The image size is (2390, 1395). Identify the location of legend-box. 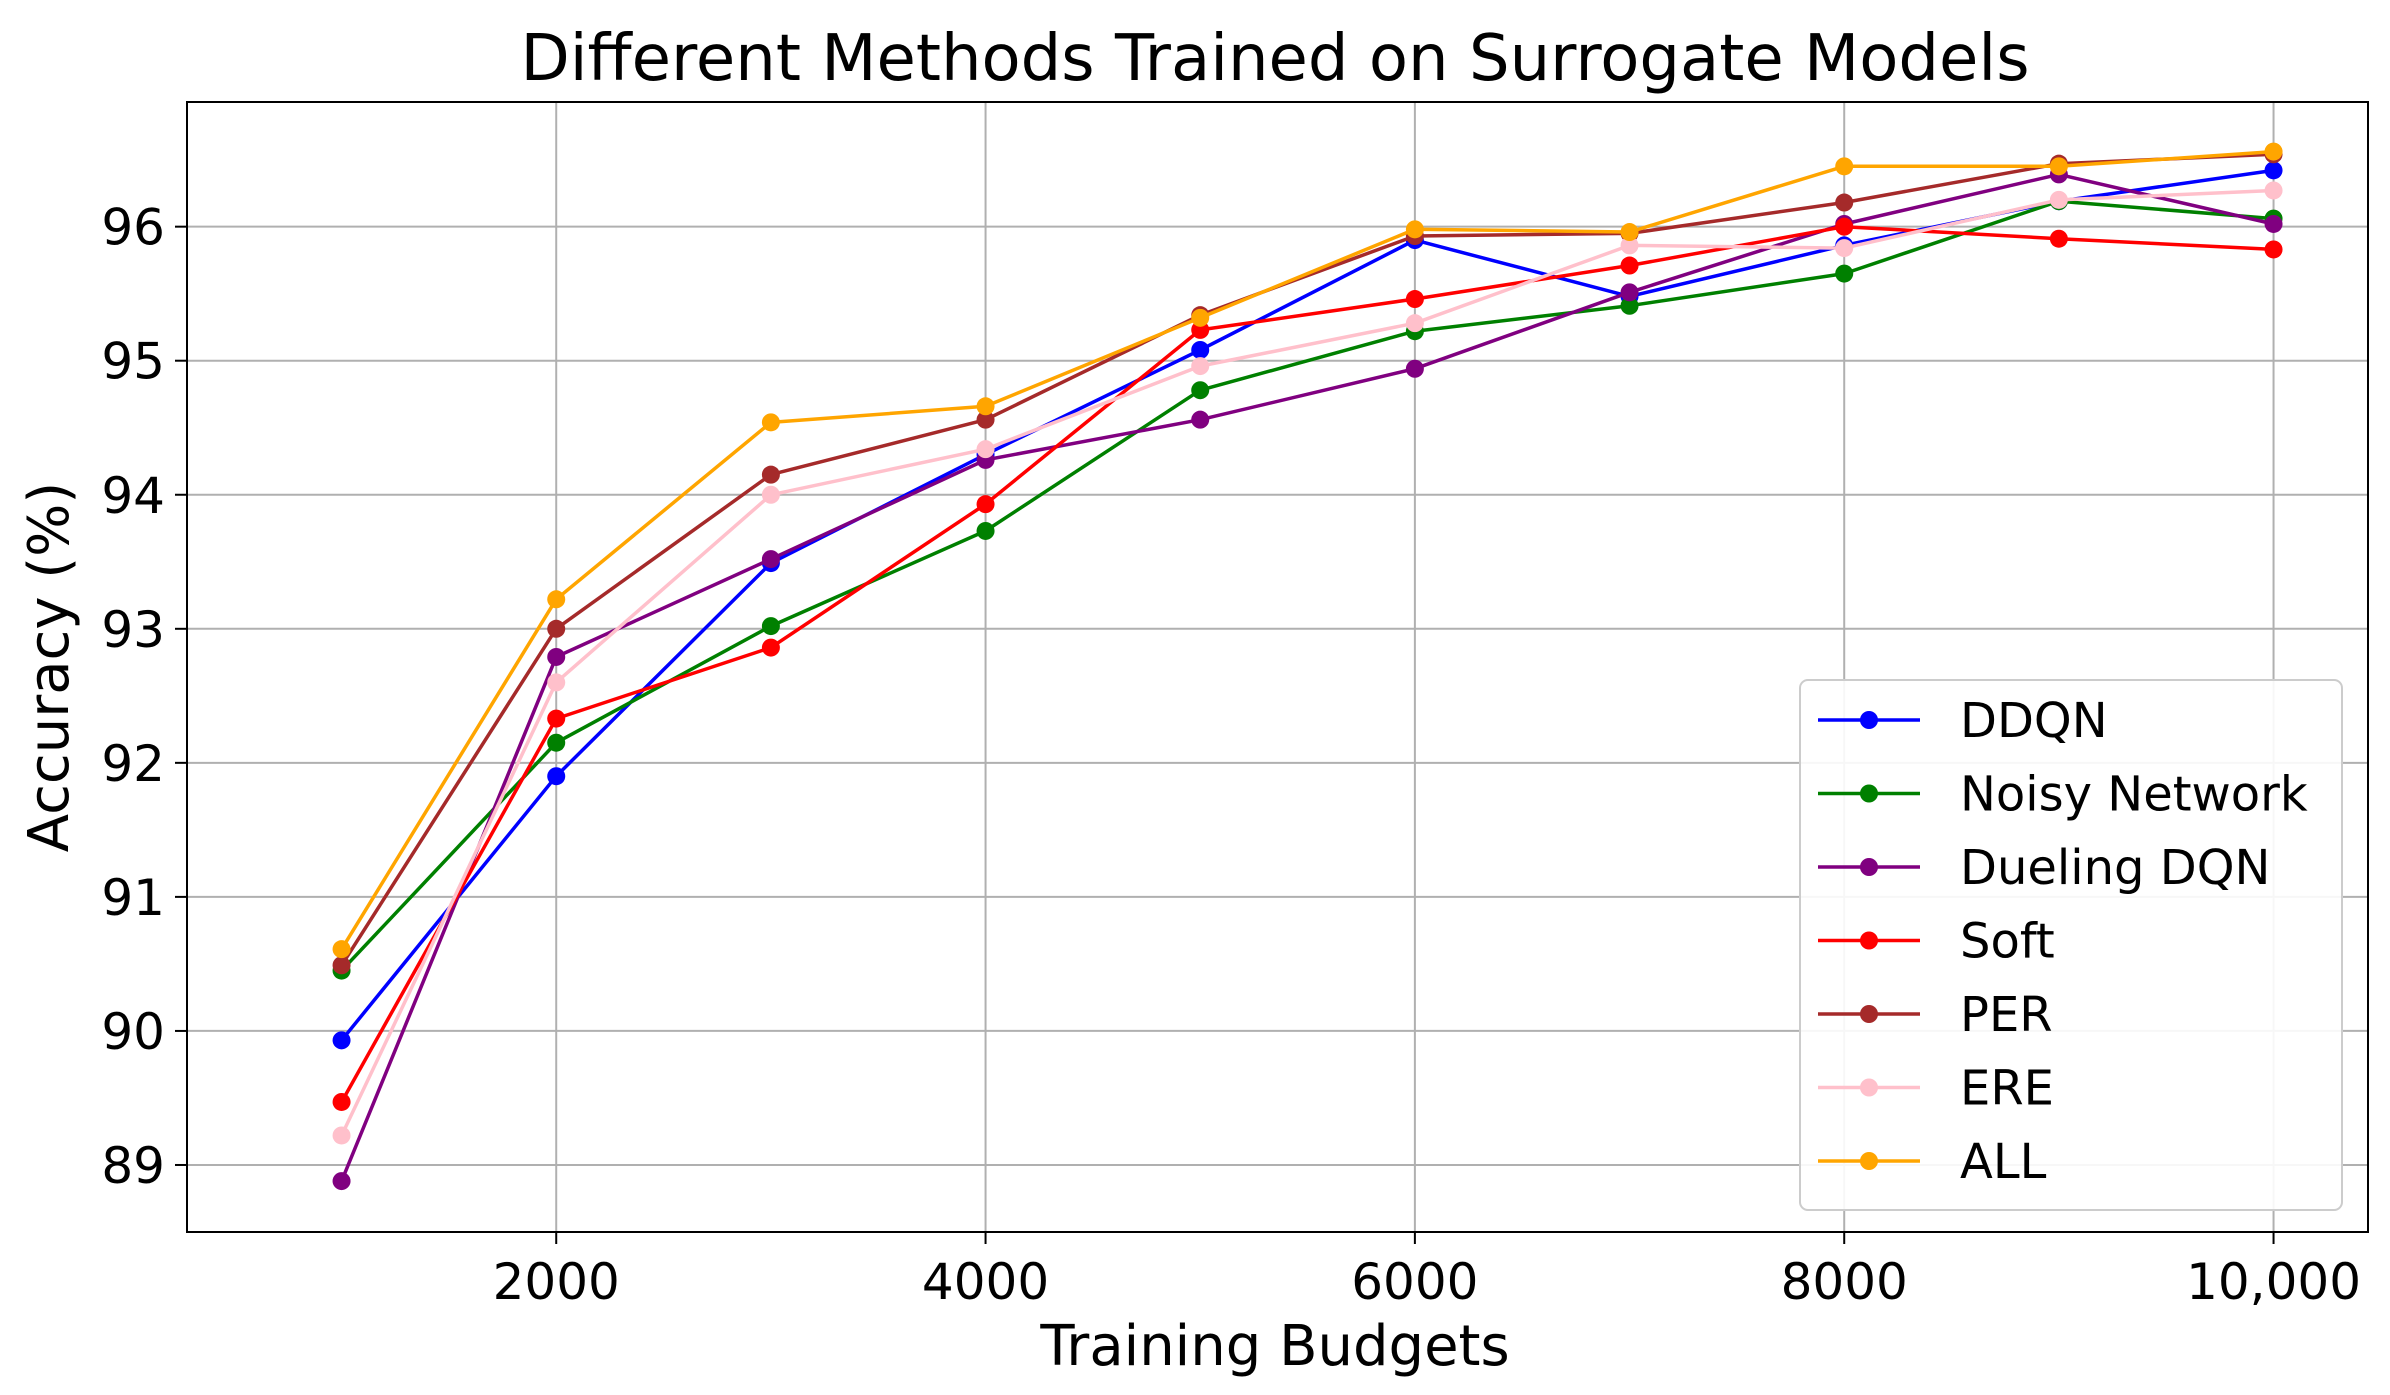
(2071, 945).